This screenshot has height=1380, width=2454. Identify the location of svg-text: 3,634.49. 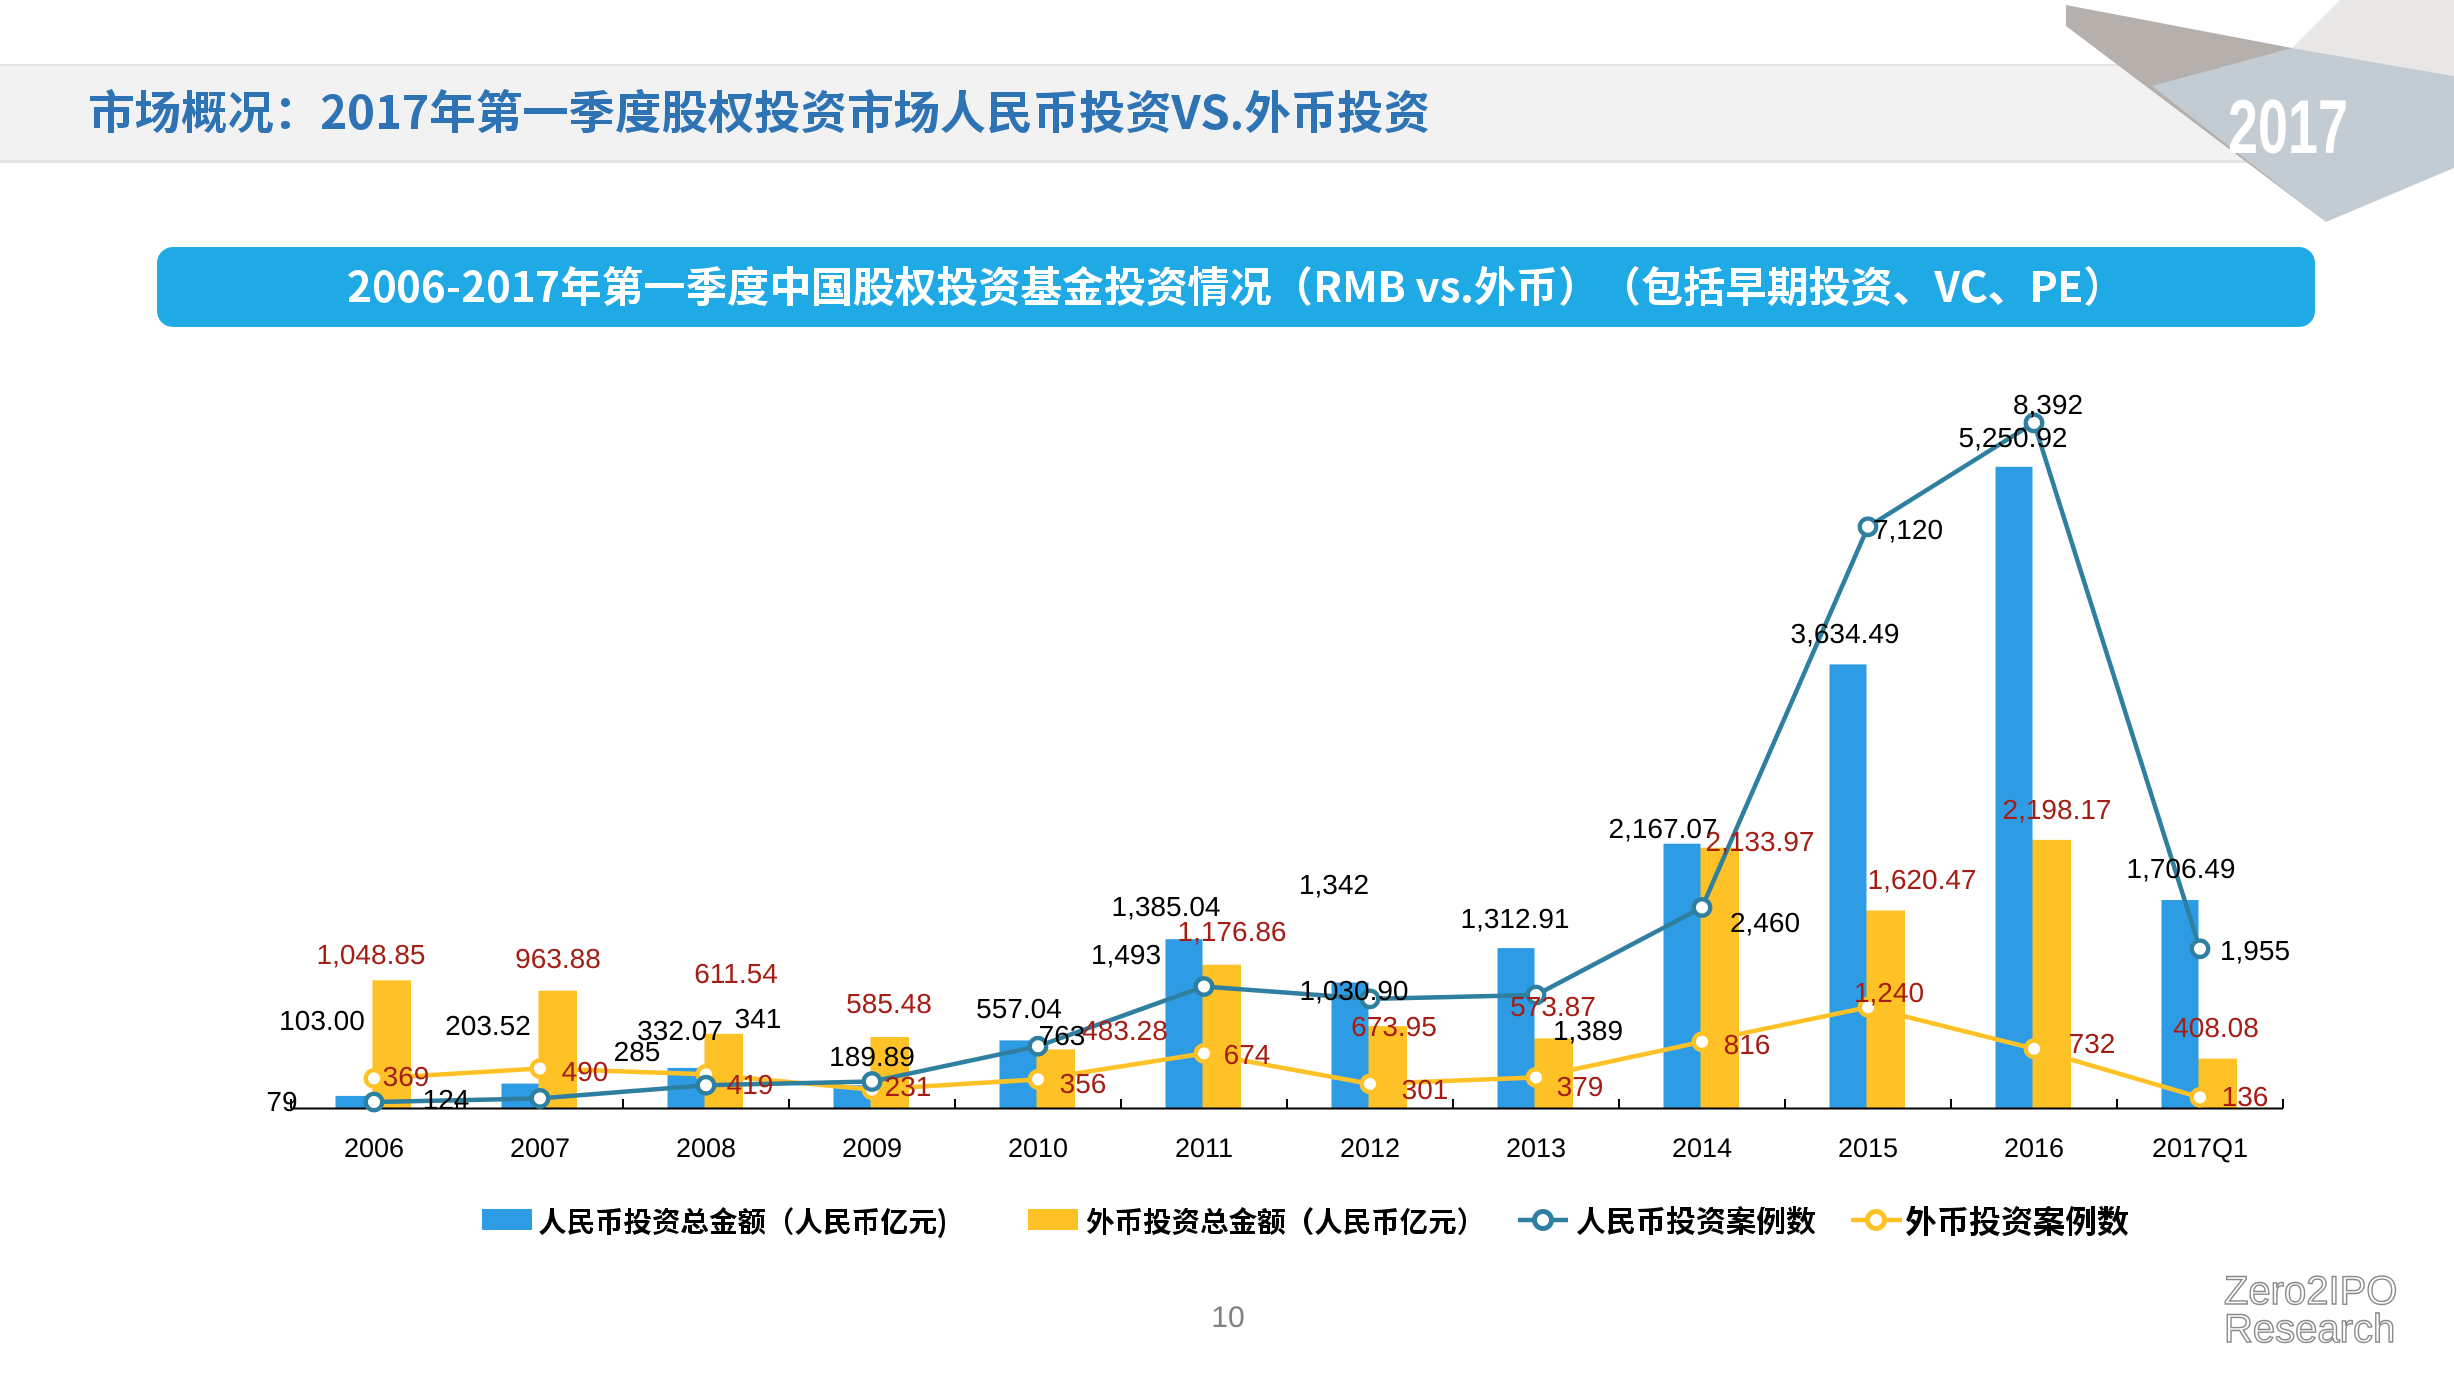
(1845, 633).